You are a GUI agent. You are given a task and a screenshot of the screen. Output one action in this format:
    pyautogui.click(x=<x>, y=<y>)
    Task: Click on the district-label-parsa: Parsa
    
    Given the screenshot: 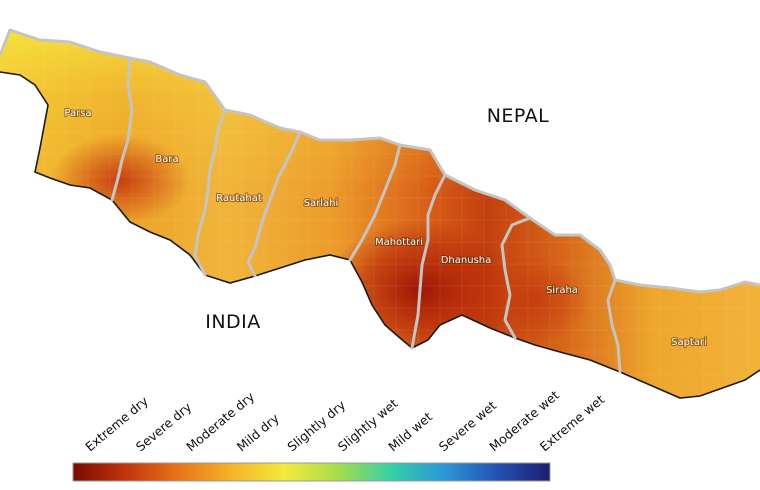 What is the action you would take?
    pyautogui.click(x=77, y=113)
    